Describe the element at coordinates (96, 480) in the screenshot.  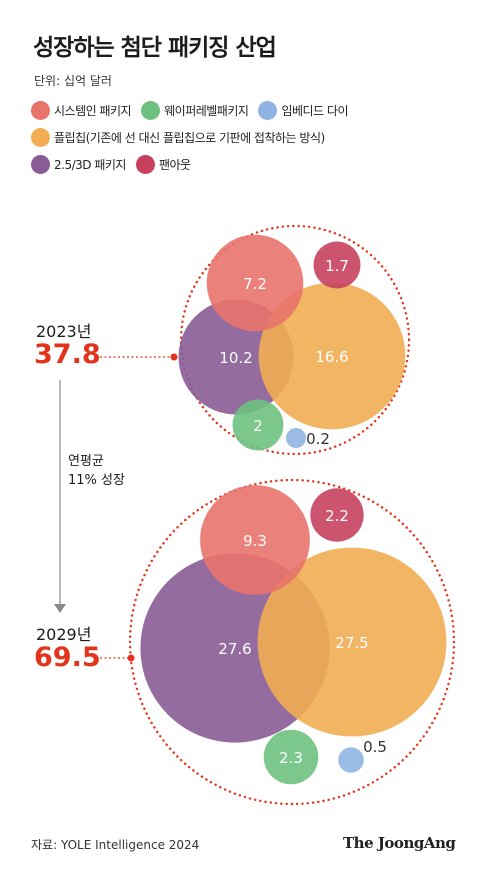
I see `growth-note-line-2: 11% 성장` at that location.